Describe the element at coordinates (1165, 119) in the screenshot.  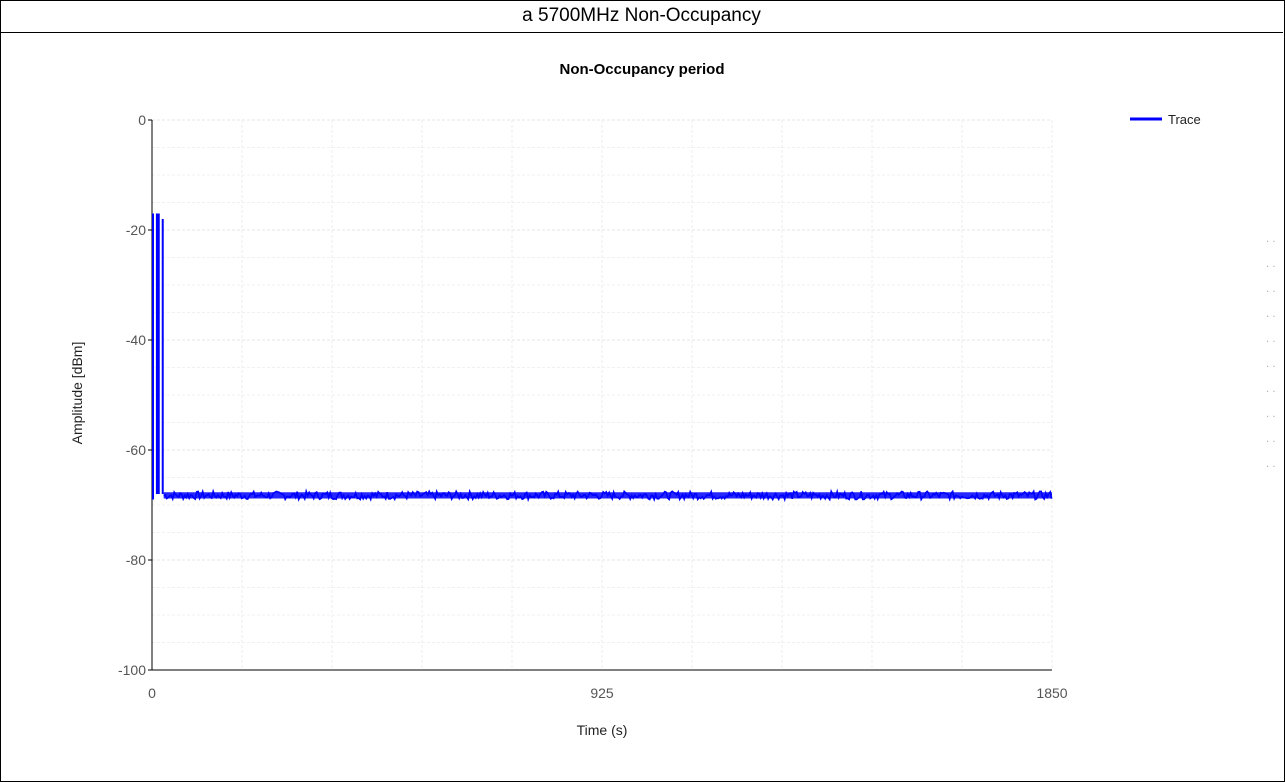
I see `legend: Trace` at that location.